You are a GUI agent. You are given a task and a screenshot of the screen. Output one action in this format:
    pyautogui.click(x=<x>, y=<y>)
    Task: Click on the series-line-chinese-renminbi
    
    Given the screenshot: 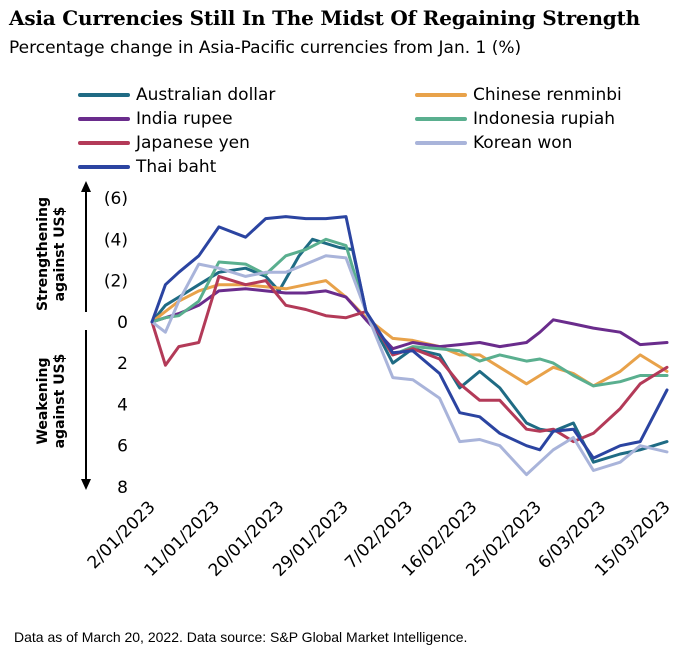 What is the action you would take?
    pyautogui.click(x=409, y=333)
    